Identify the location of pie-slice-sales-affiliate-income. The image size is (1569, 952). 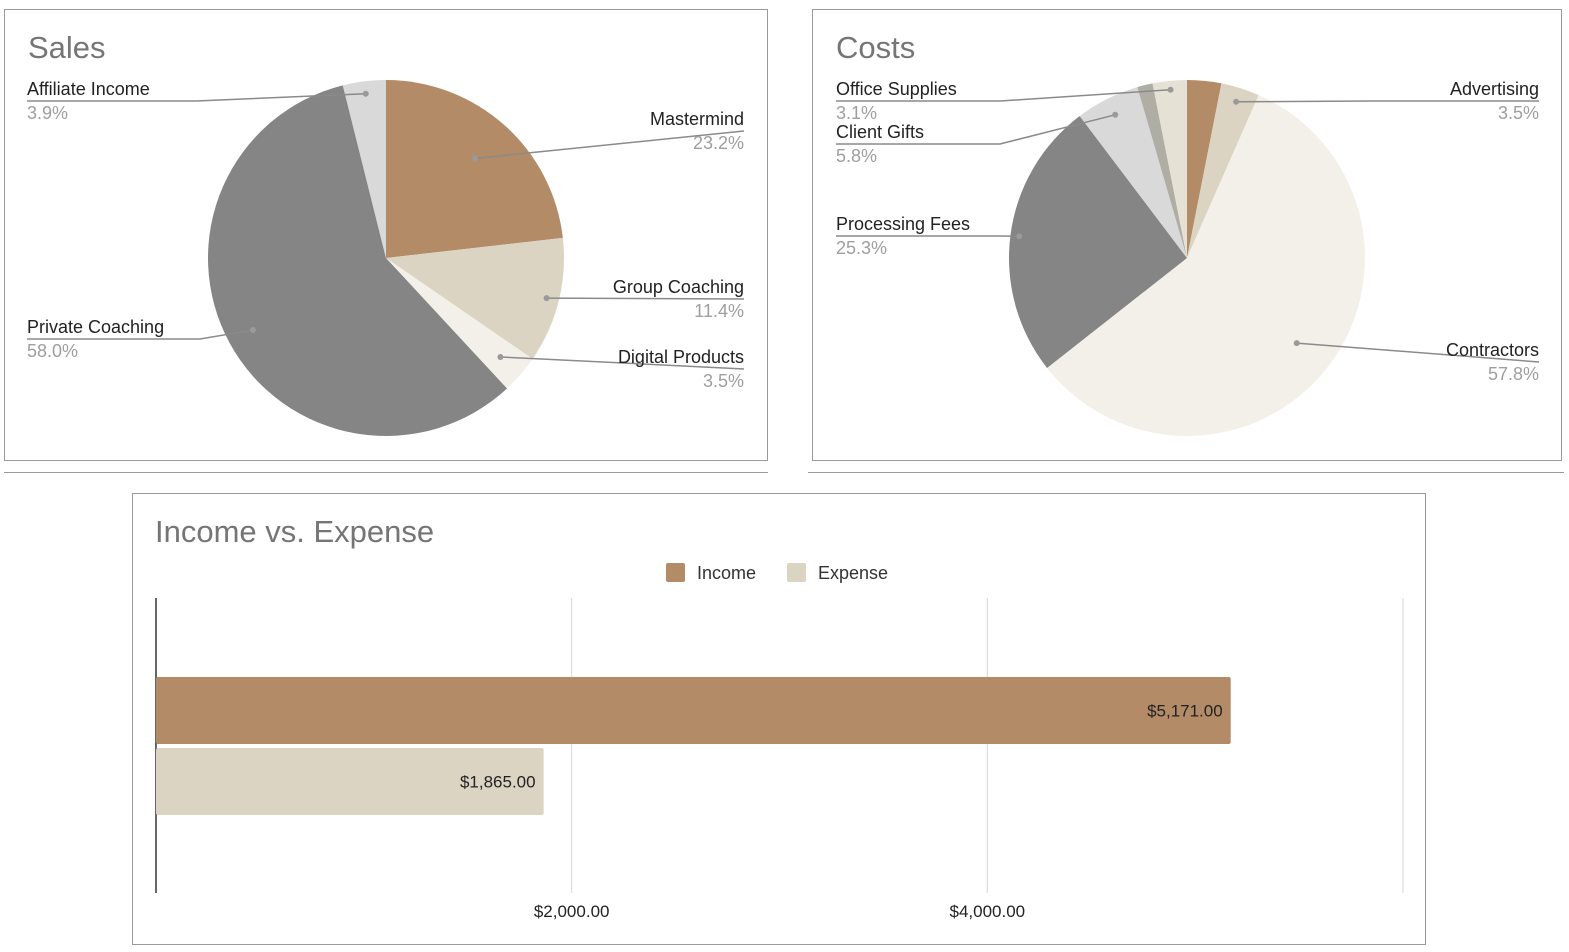
(364, 169).